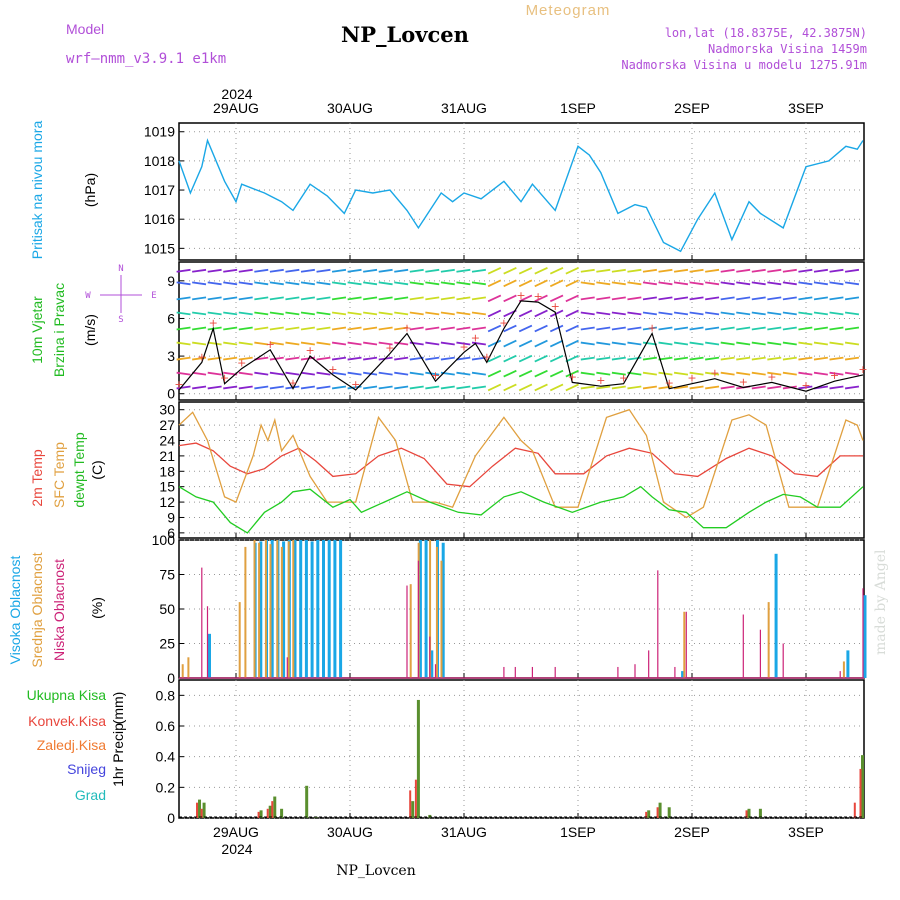 This screenshot has height=900, width=900. Describe the element at coordinates (167, 410) in the screenshot. I see `y-tick-label: 30` at that location.